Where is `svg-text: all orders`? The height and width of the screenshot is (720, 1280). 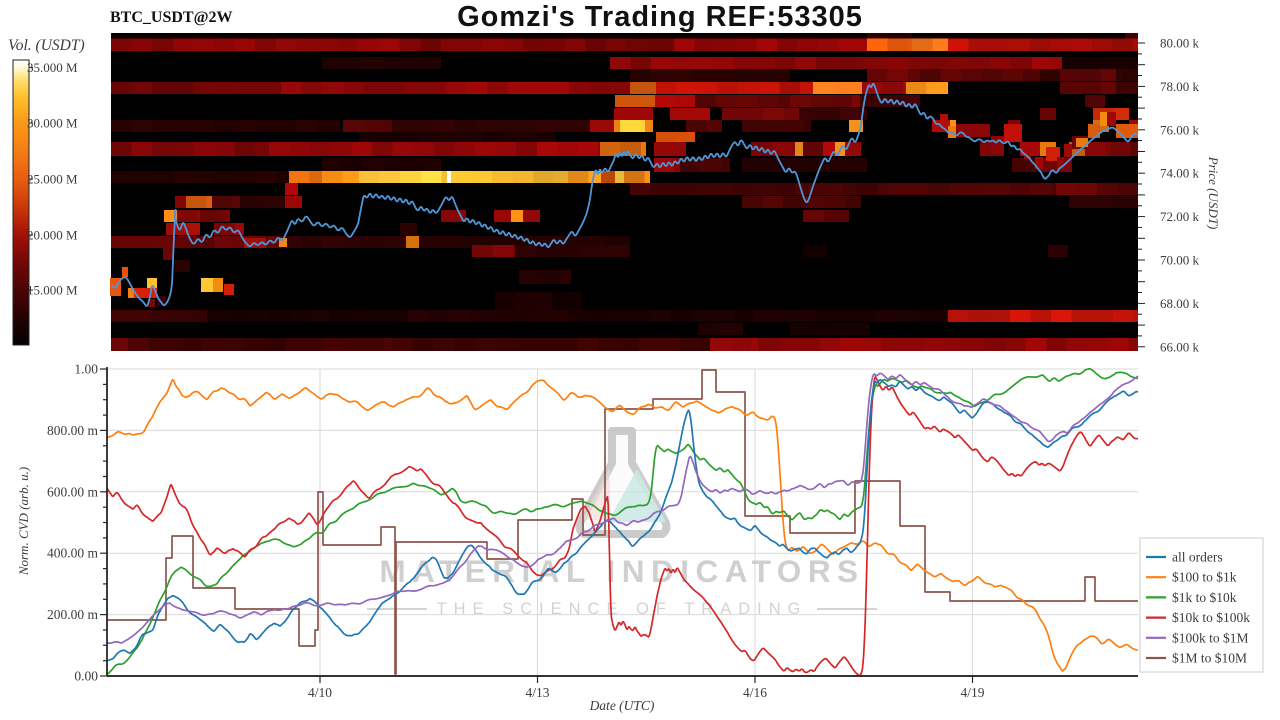 svg-text: all orders is located at coordinates (1197, 557).